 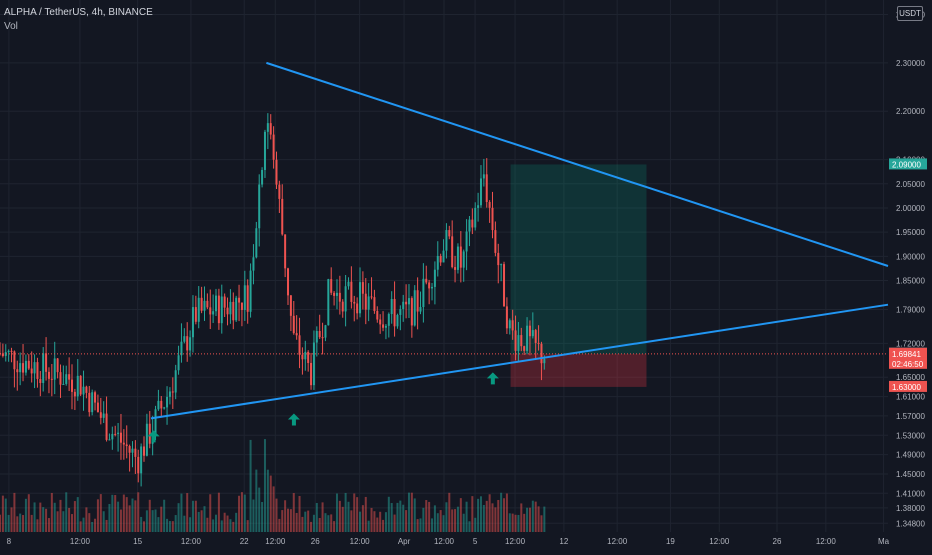 What do you see at coordinates (908, 353) in the screenshot?
I see `price-badge` at bounding box center [908, 353].